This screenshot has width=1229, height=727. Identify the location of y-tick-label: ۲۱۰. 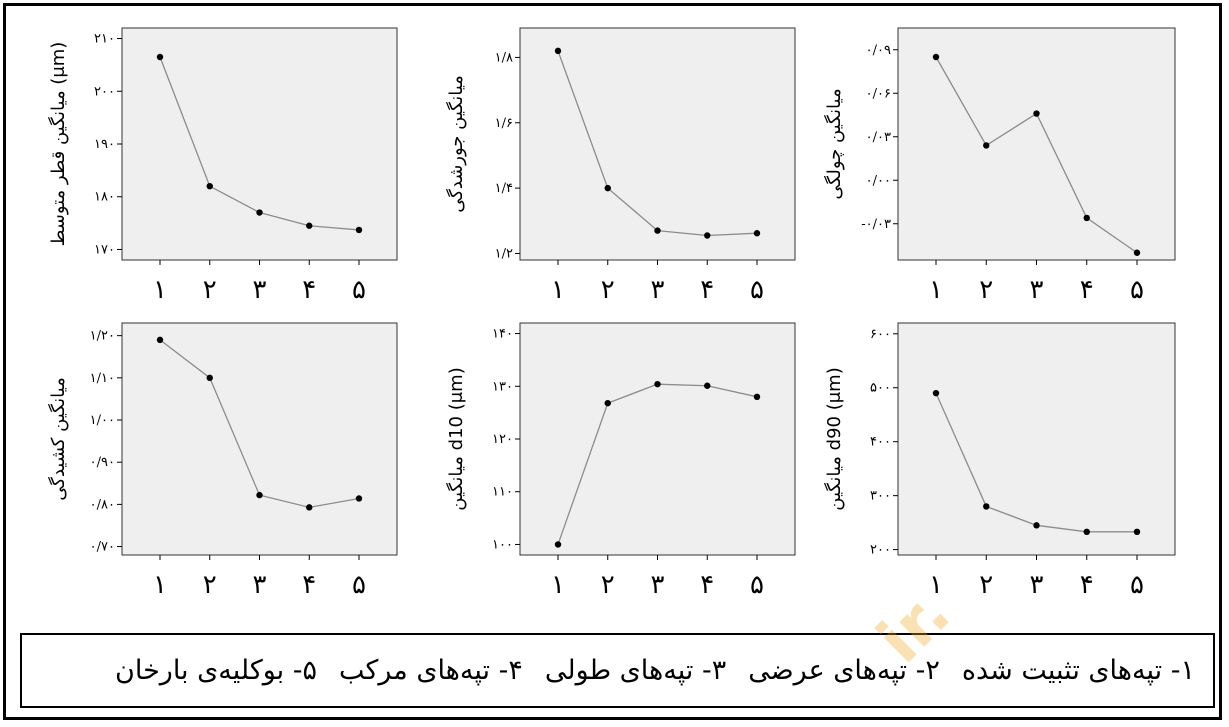
(104, 39).